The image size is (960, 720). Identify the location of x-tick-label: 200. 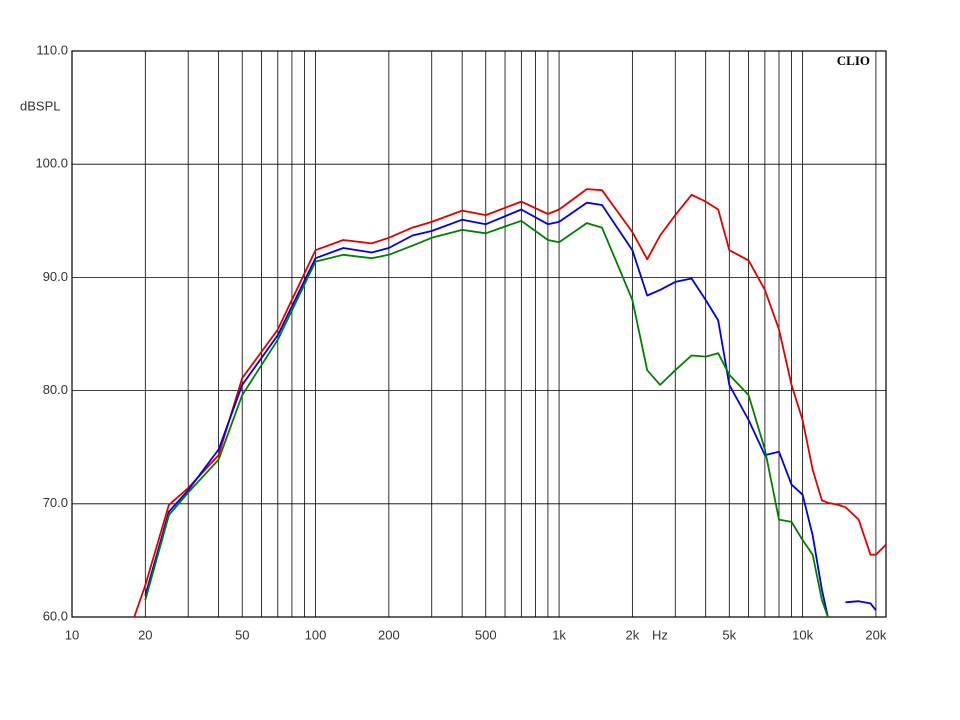
(389, 634).